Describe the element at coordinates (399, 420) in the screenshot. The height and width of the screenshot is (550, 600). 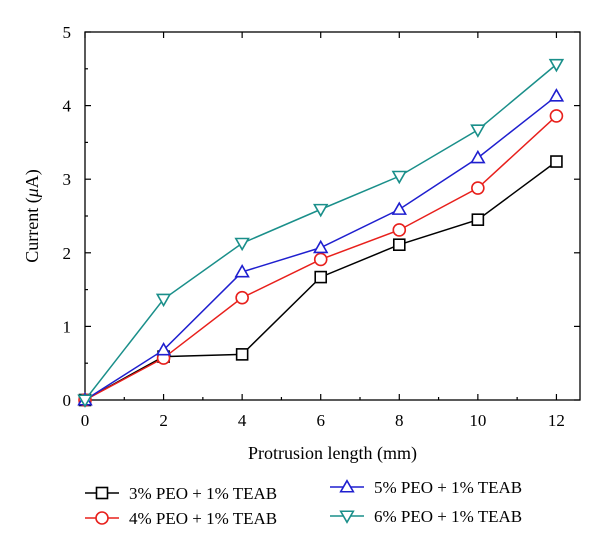
I see `x-tick-label: 8` at that location.